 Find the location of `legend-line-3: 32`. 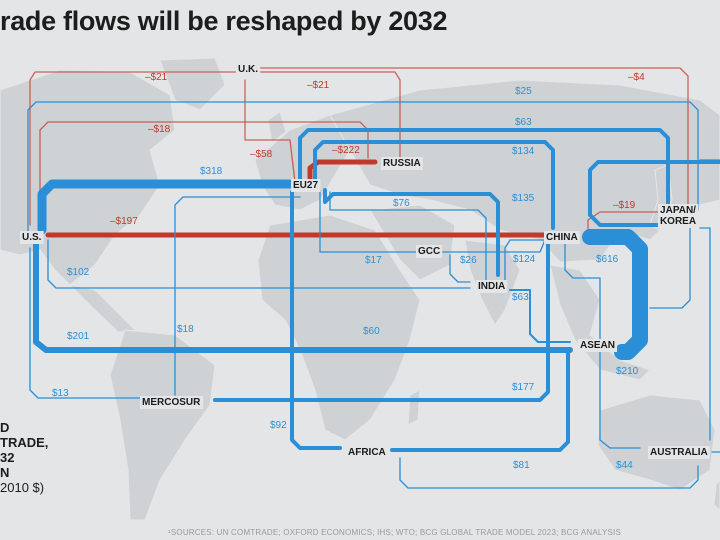

legend-line-3: 32 is located at coordinates (7, 457).